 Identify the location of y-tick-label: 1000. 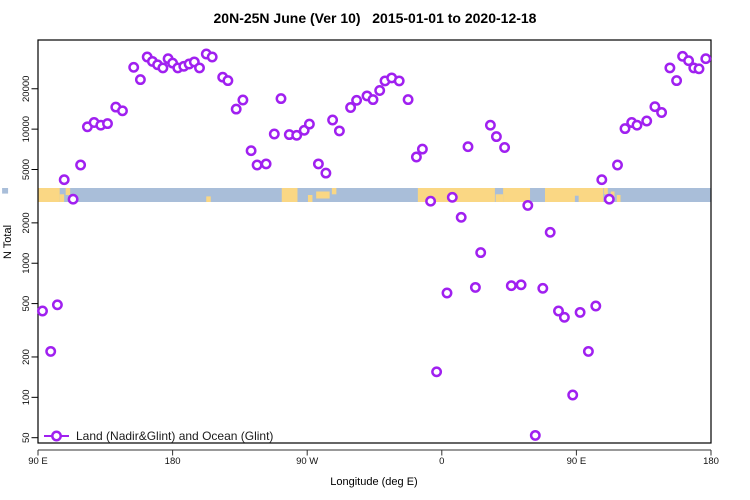
(26, 263).